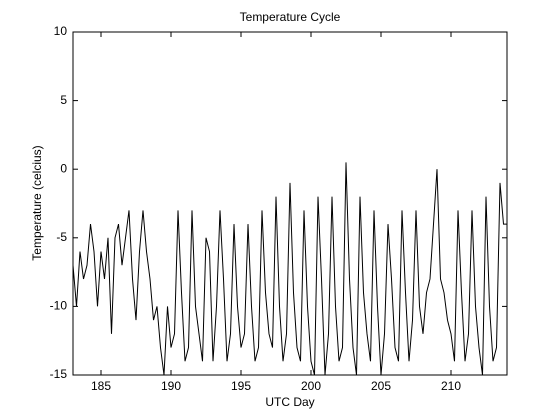  Describe the element at coordinates (311, 386) in the screenshot. I see `x-tick-label: 200` at that location.